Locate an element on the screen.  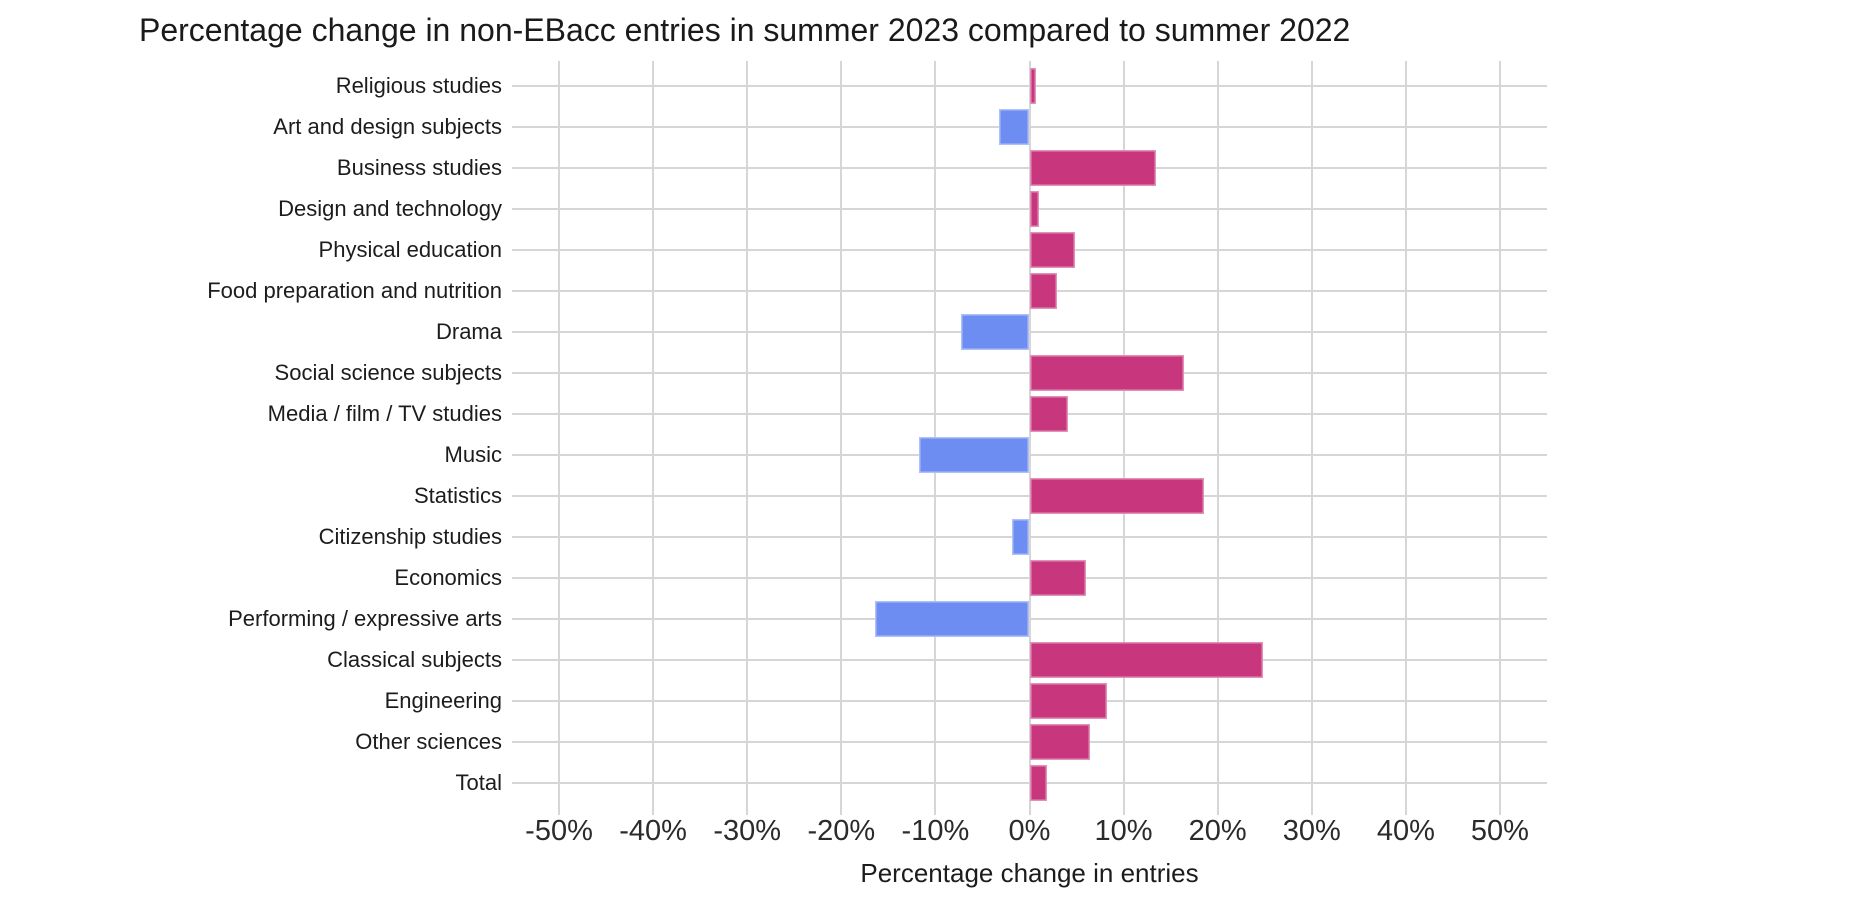
x-axis-tick-label: -50% is located at coordinates (559, 831).